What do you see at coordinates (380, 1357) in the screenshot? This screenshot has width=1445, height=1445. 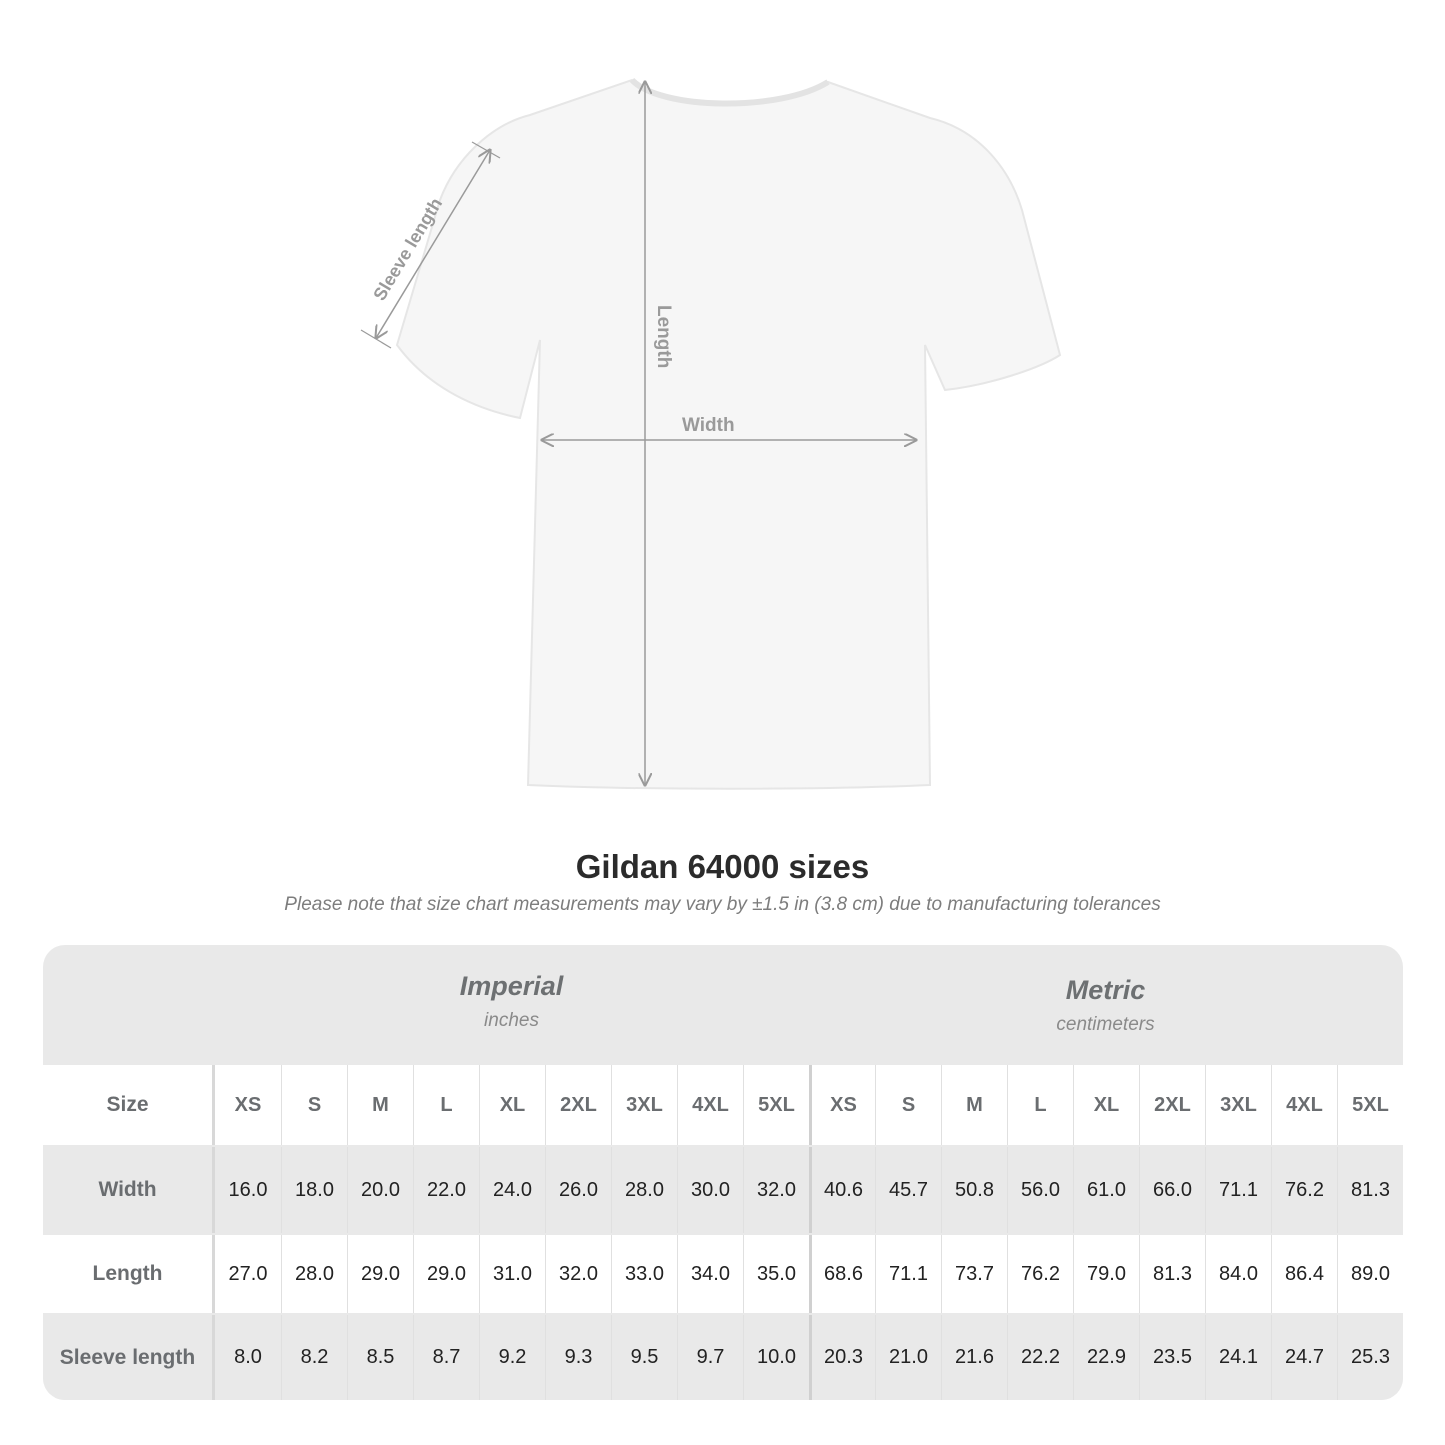 I see `imperial-value-cell: 8.5` at bounding box center [380, 1357].